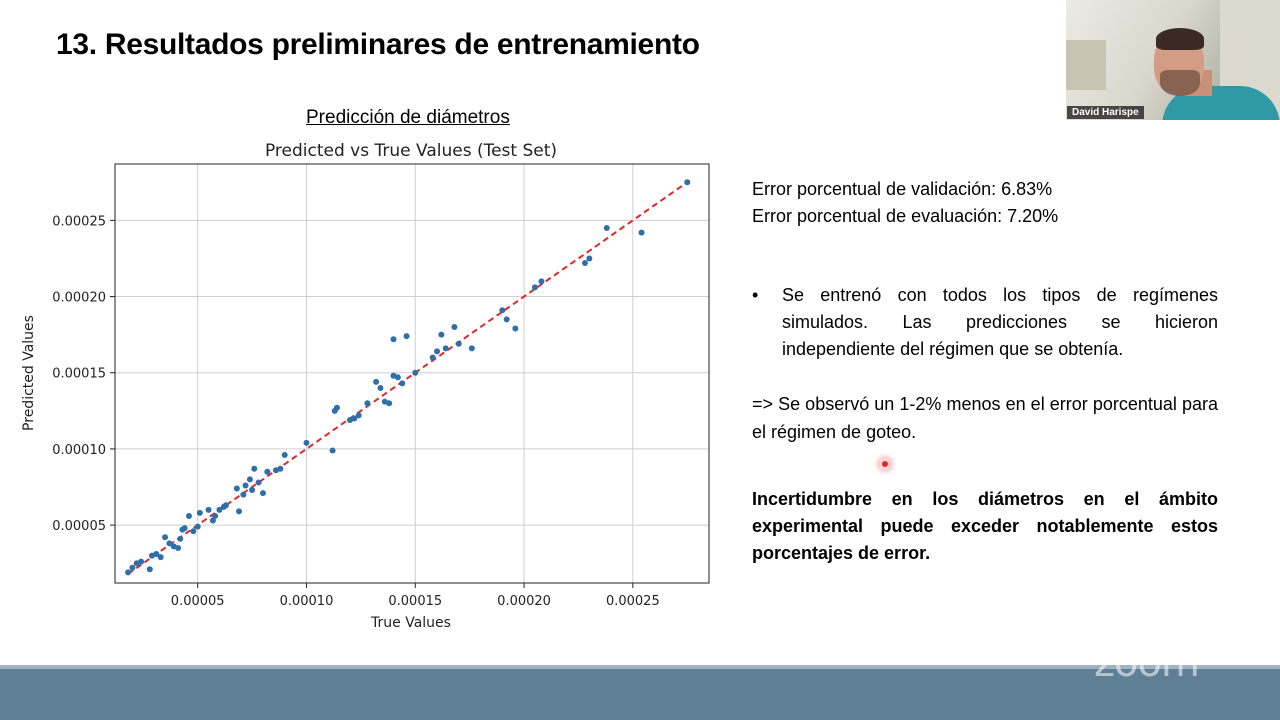  Describe the element at coordinates (79, 450) in the screenshot. I see `y-tick-label: 0.00010` at that location.